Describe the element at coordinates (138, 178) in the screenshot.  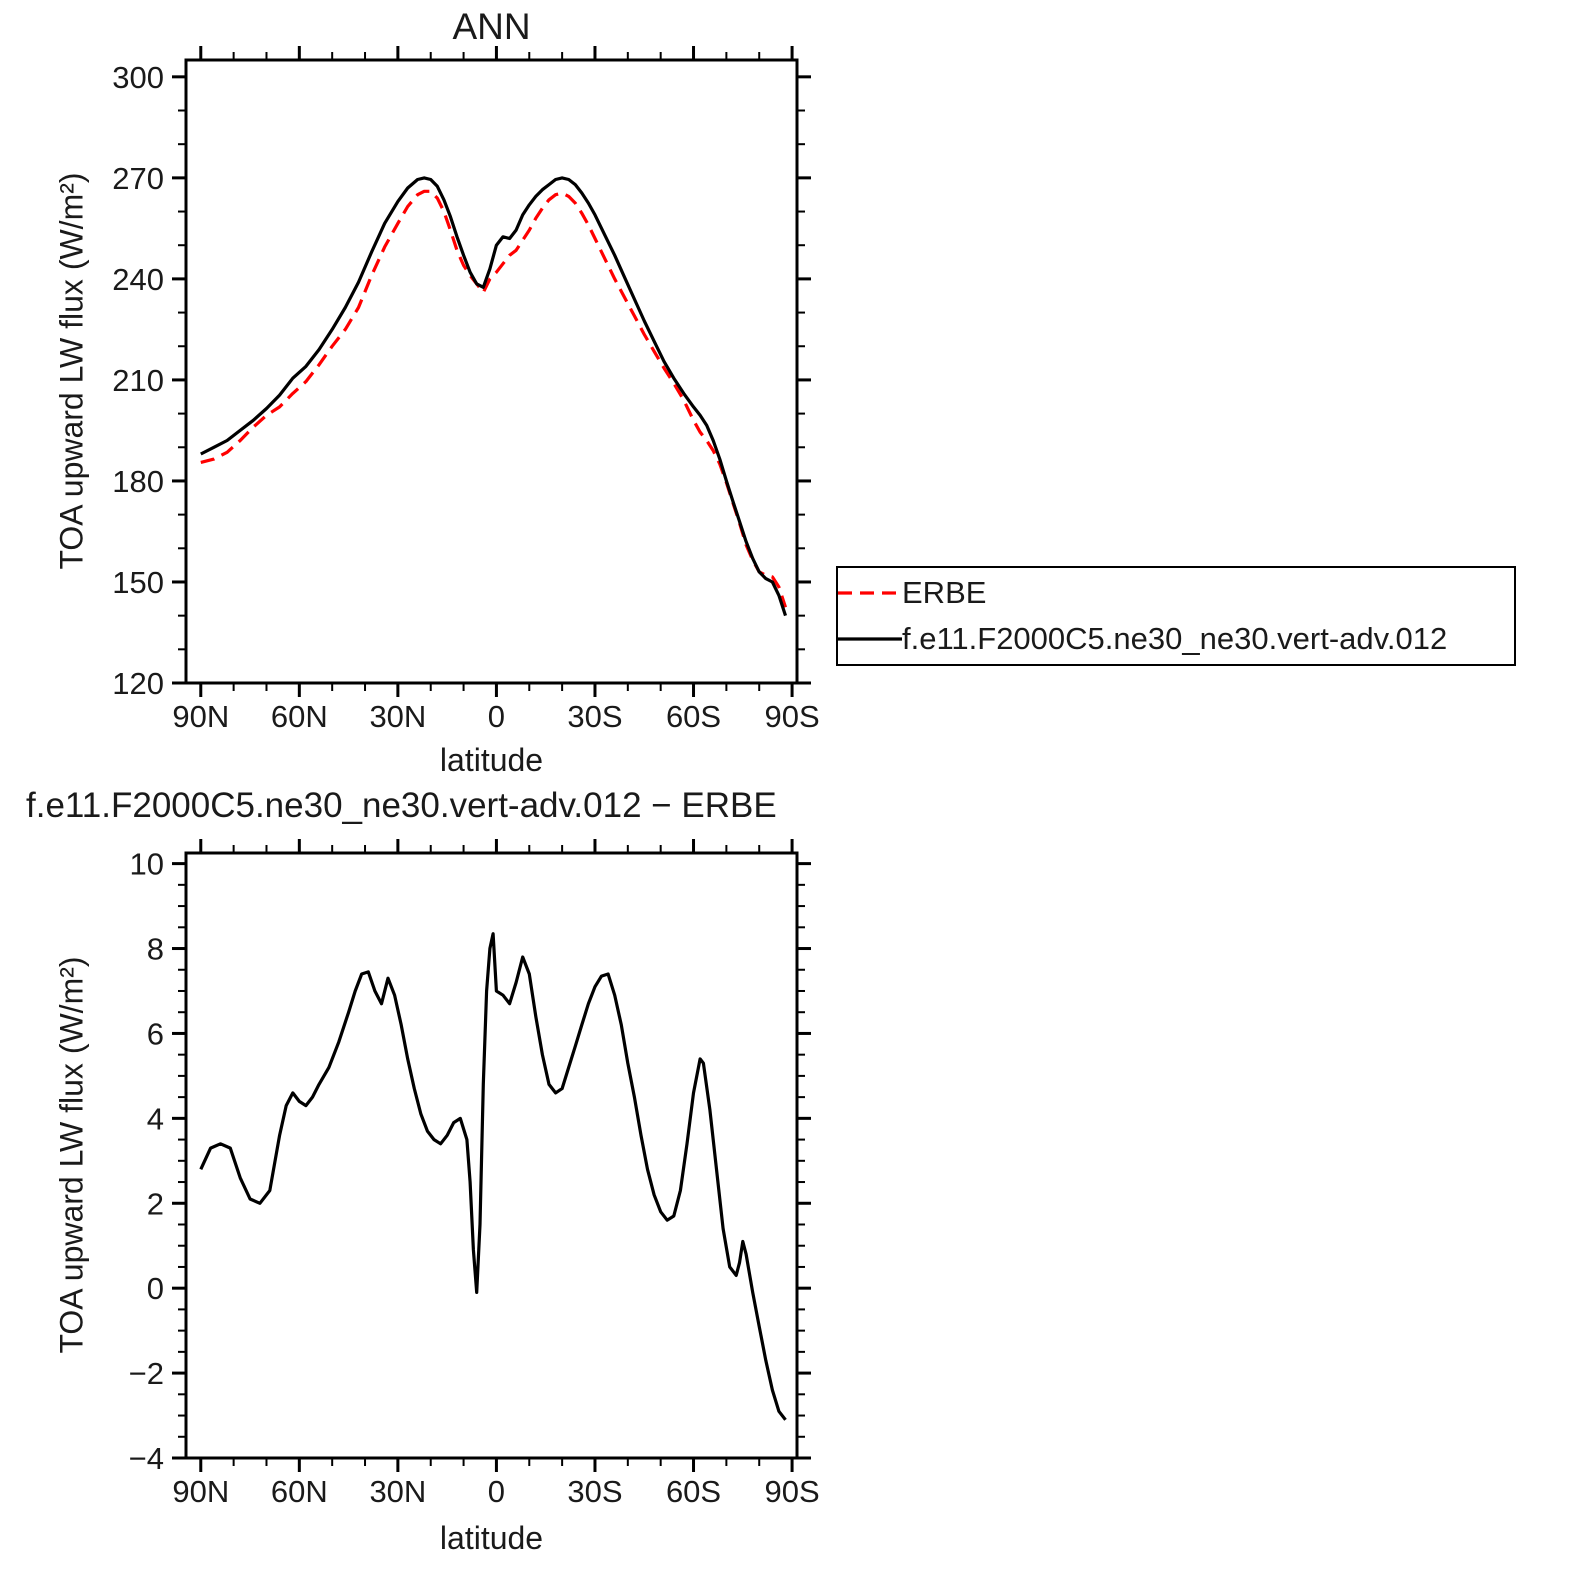
I see `y-tick-label: 270` at that location.